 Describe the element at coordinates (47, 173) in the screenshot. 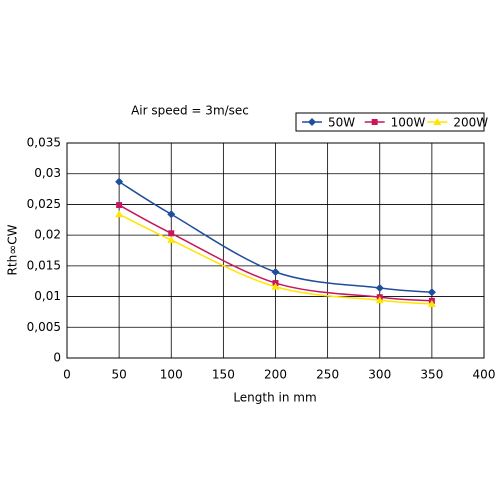

I see `y-tick-label: 0,03` at that location.